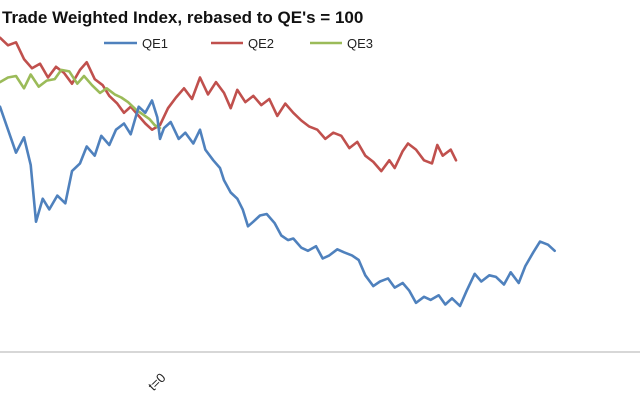 The width and height of the screenshot is (640, 420). What do you see at coordinates (341, 43) in the screenshot?
I see `legend-item-qe3: QE3` at bounding box center [341, 43].